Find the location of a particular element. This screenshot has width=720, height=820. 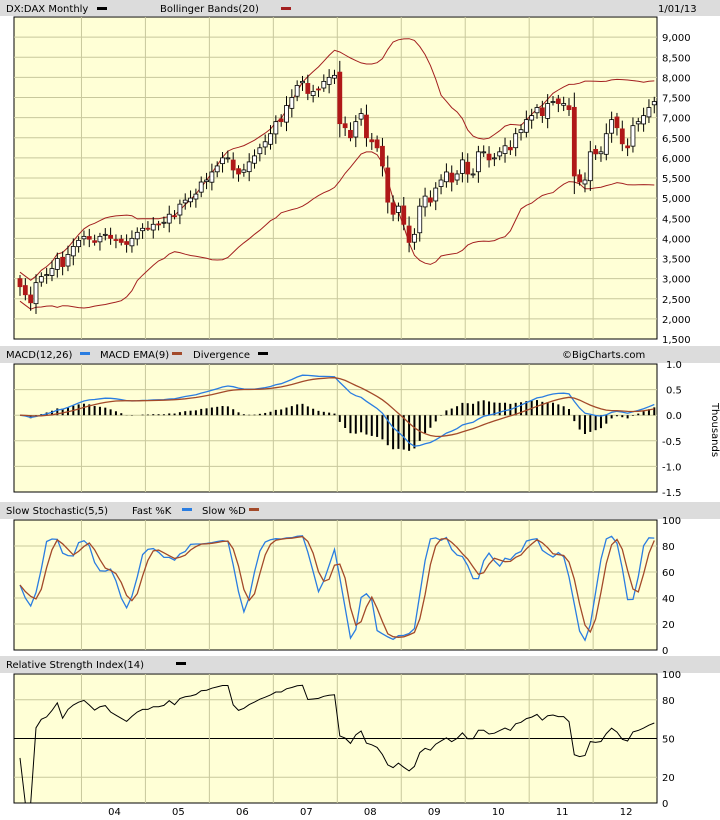

price-tick-label: 9,000 is located at coordinates (676, 38).